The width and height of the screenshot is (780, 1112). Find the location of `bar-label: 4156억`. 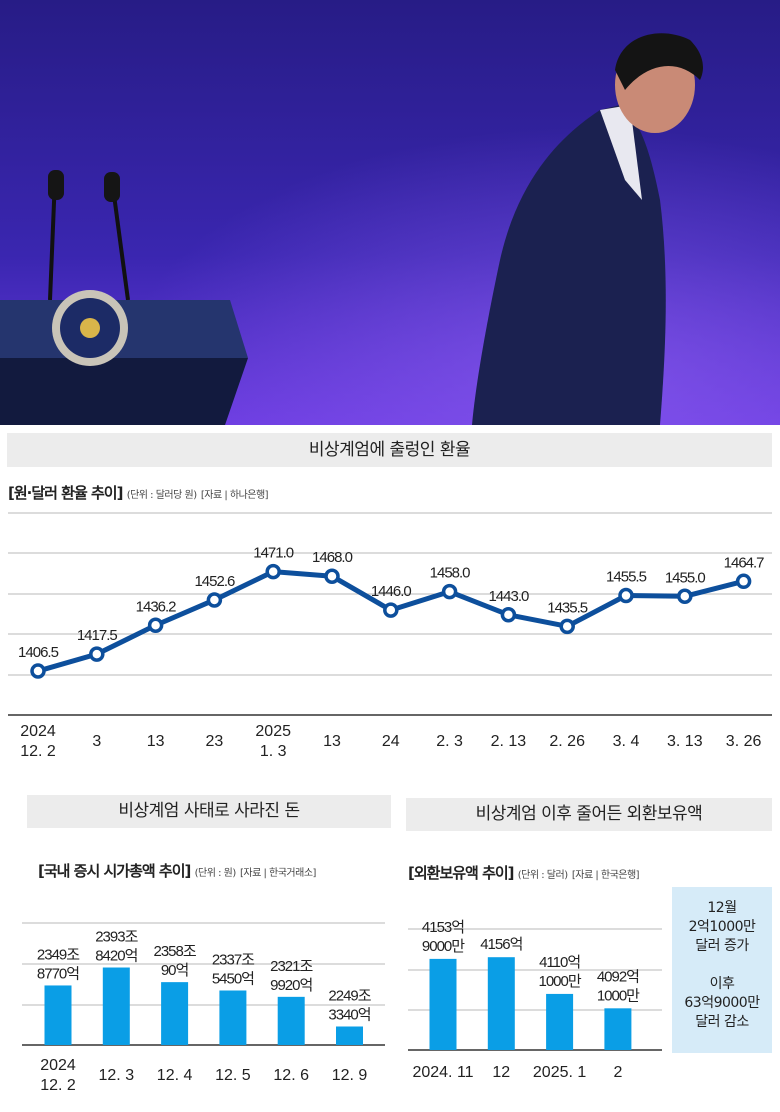

bar-label: 4156억 is located at coordinates (501, 944).